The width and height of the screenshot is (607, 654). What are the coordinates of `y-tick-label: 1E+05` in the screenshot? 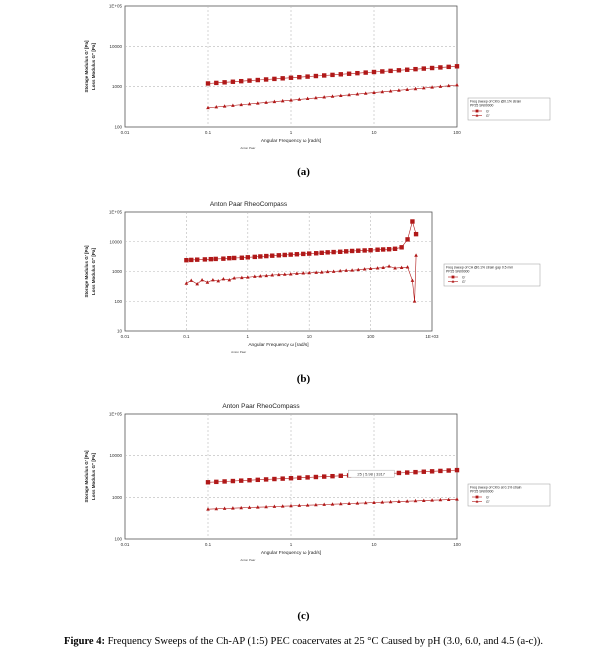 It's located at (116, 212).